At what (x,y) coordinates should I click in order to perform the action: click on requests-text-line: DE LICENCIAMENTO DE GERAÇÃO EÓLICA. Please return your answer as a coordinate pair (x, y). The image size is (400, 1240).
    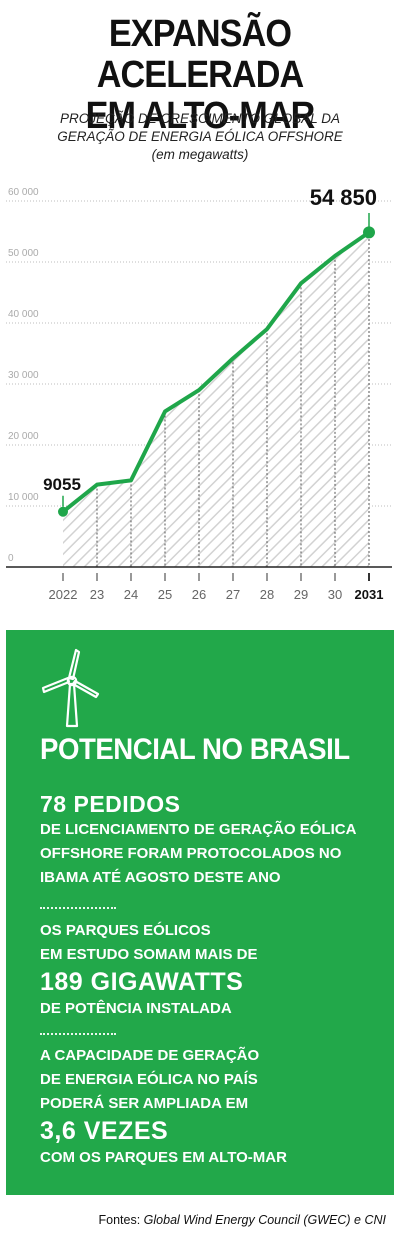
    Looking at the image, I should click on (198, 829).